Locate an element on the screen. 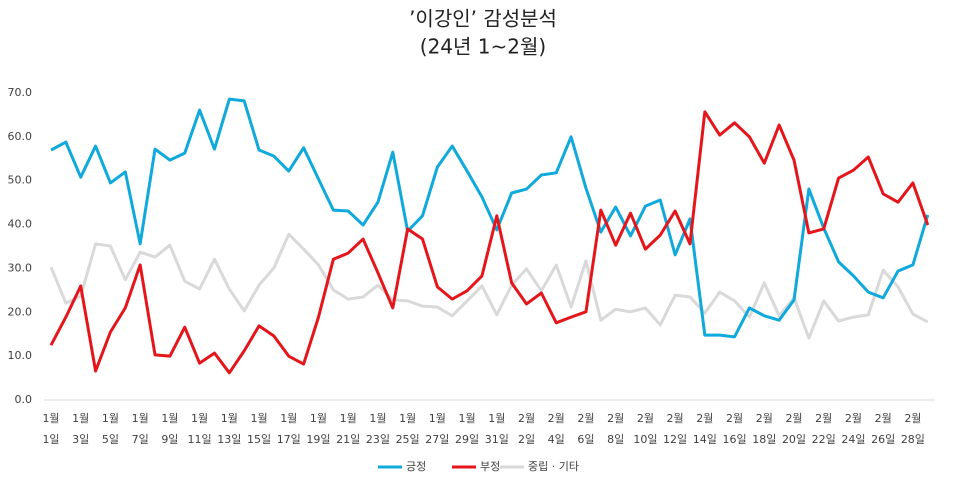 The width and height of the screenshot is (967, 493). x-tick-label: 2월 8일 is located at coordinates (616, 429).